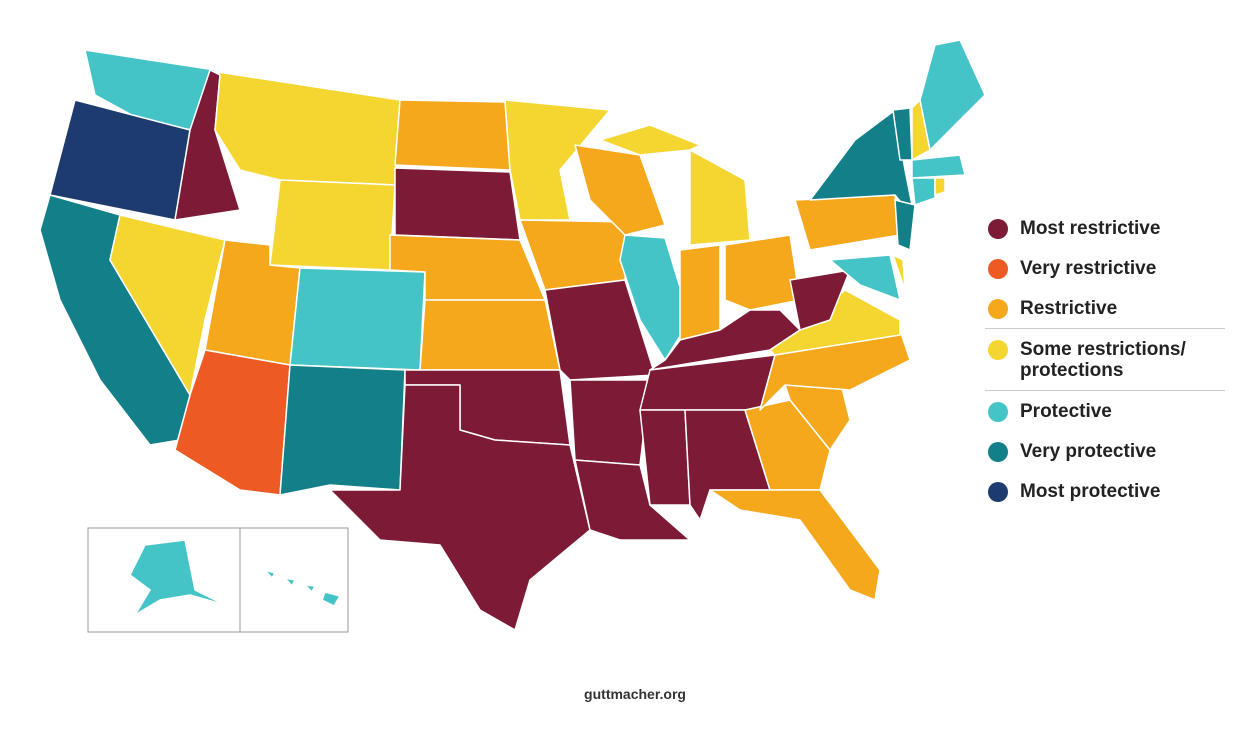 The height and width of the screenshot is (732, 1251). I want to click on inset-box, so click(218, 580).